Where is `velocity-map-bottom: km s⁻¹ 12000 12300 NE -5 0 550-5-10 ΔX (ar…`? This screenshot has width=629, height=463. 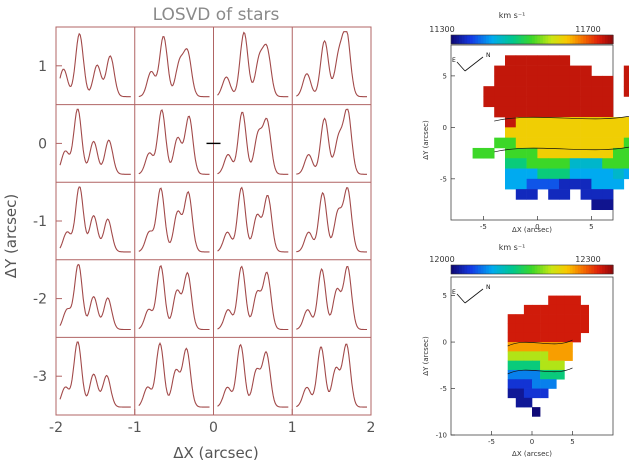
velocity-map-bottom: km s⁻¹ 12000 12300 NE -5 0 550-5-10 ΔX (ar… is located at coordinates (518, 350).